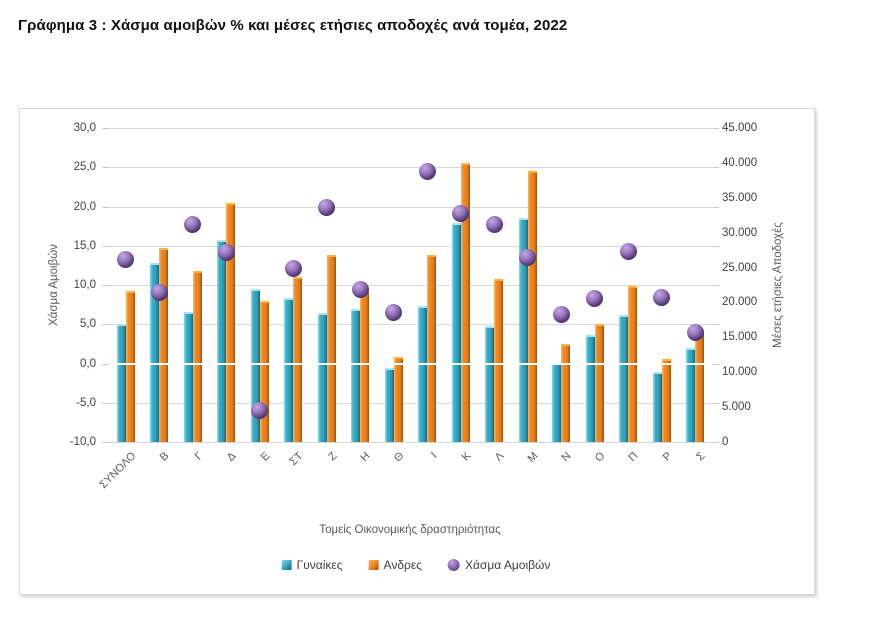  What do you see at coordinates (82, 442) in the screenshot?
I see `left-axis-tick-label: -10,0` at bounding box center [82, 442].